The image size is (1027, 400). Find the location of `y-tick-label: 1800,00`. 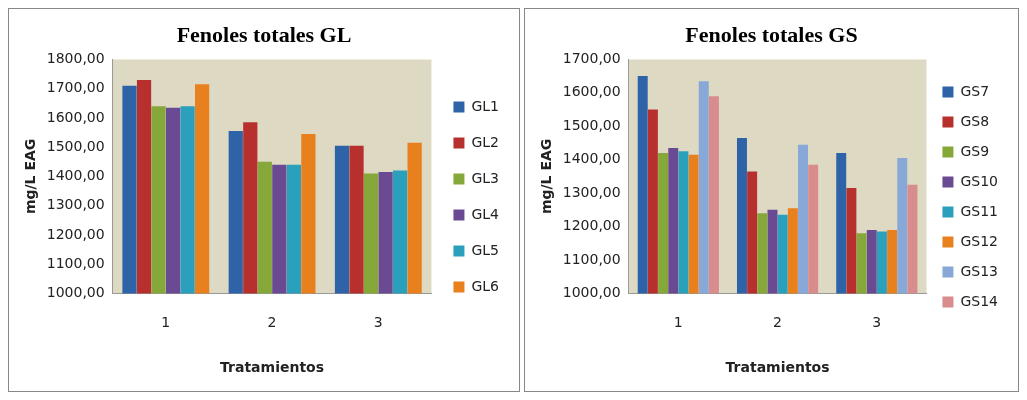

y-tick-label: 1800,00 is located at coordinates (75, 58).